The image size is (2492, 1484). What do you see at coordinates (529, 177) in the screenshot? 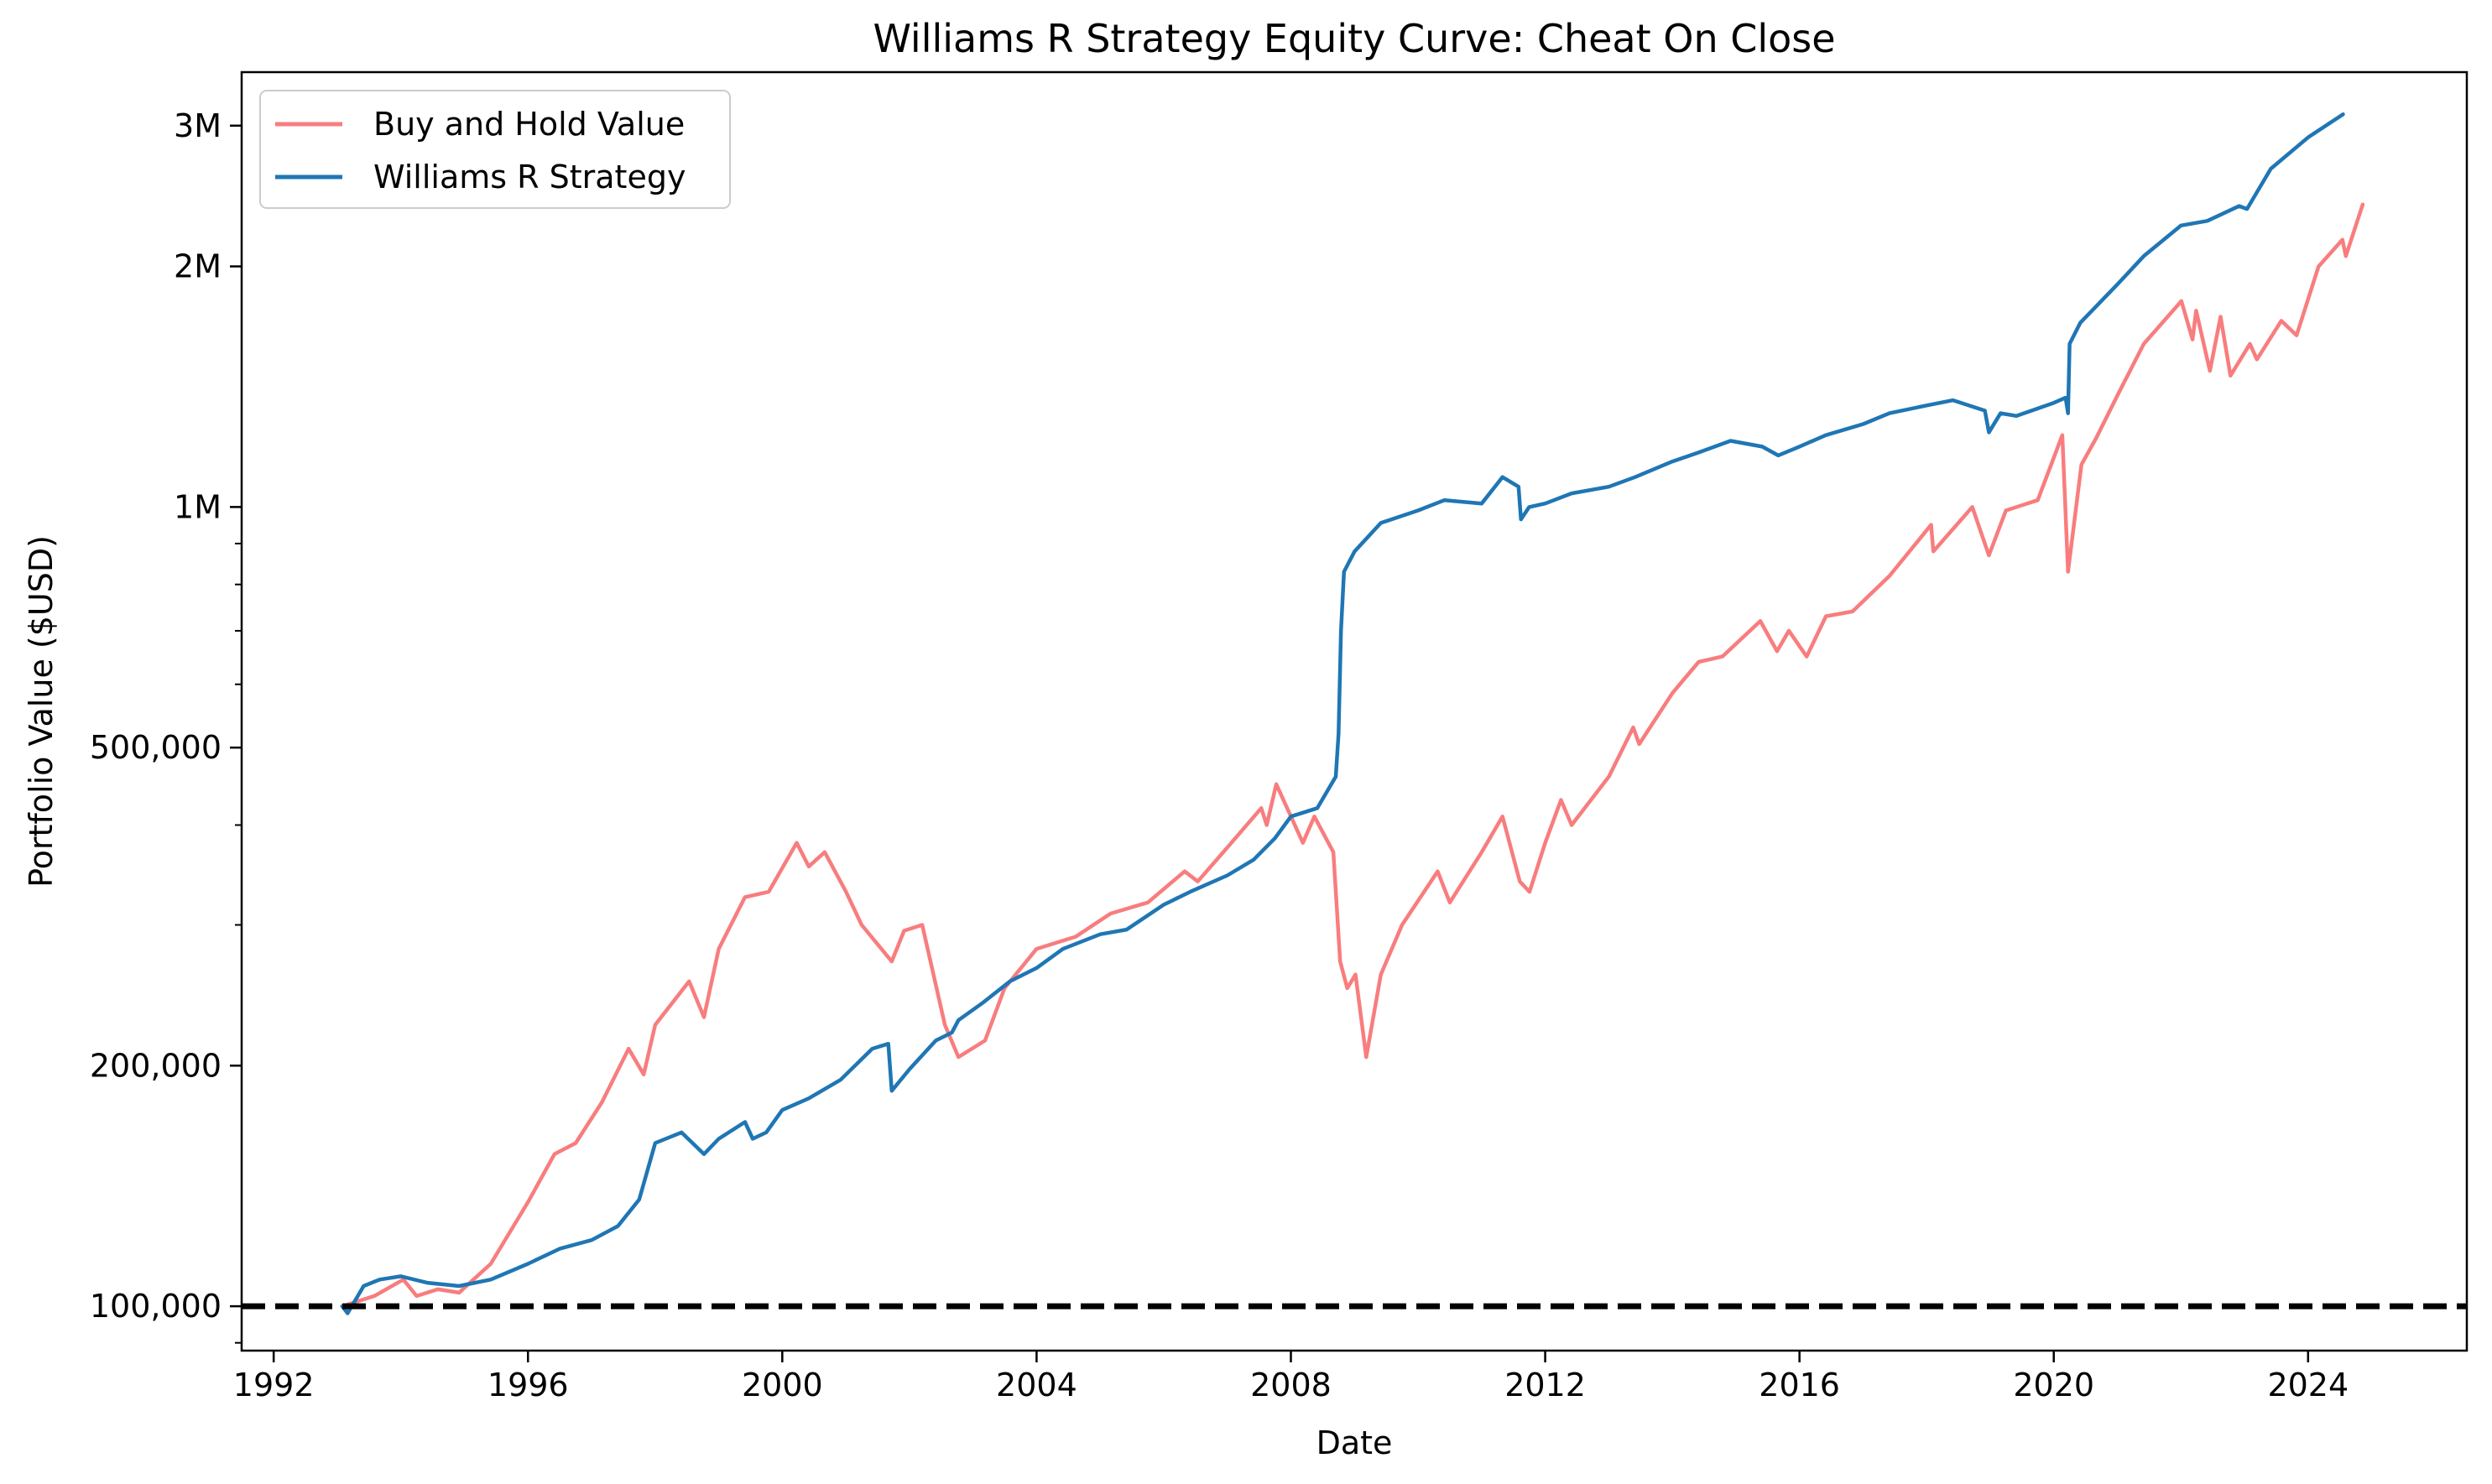
I see `legend-label-williams-r: Williams R Strategy` at bounding box center [529, 177].